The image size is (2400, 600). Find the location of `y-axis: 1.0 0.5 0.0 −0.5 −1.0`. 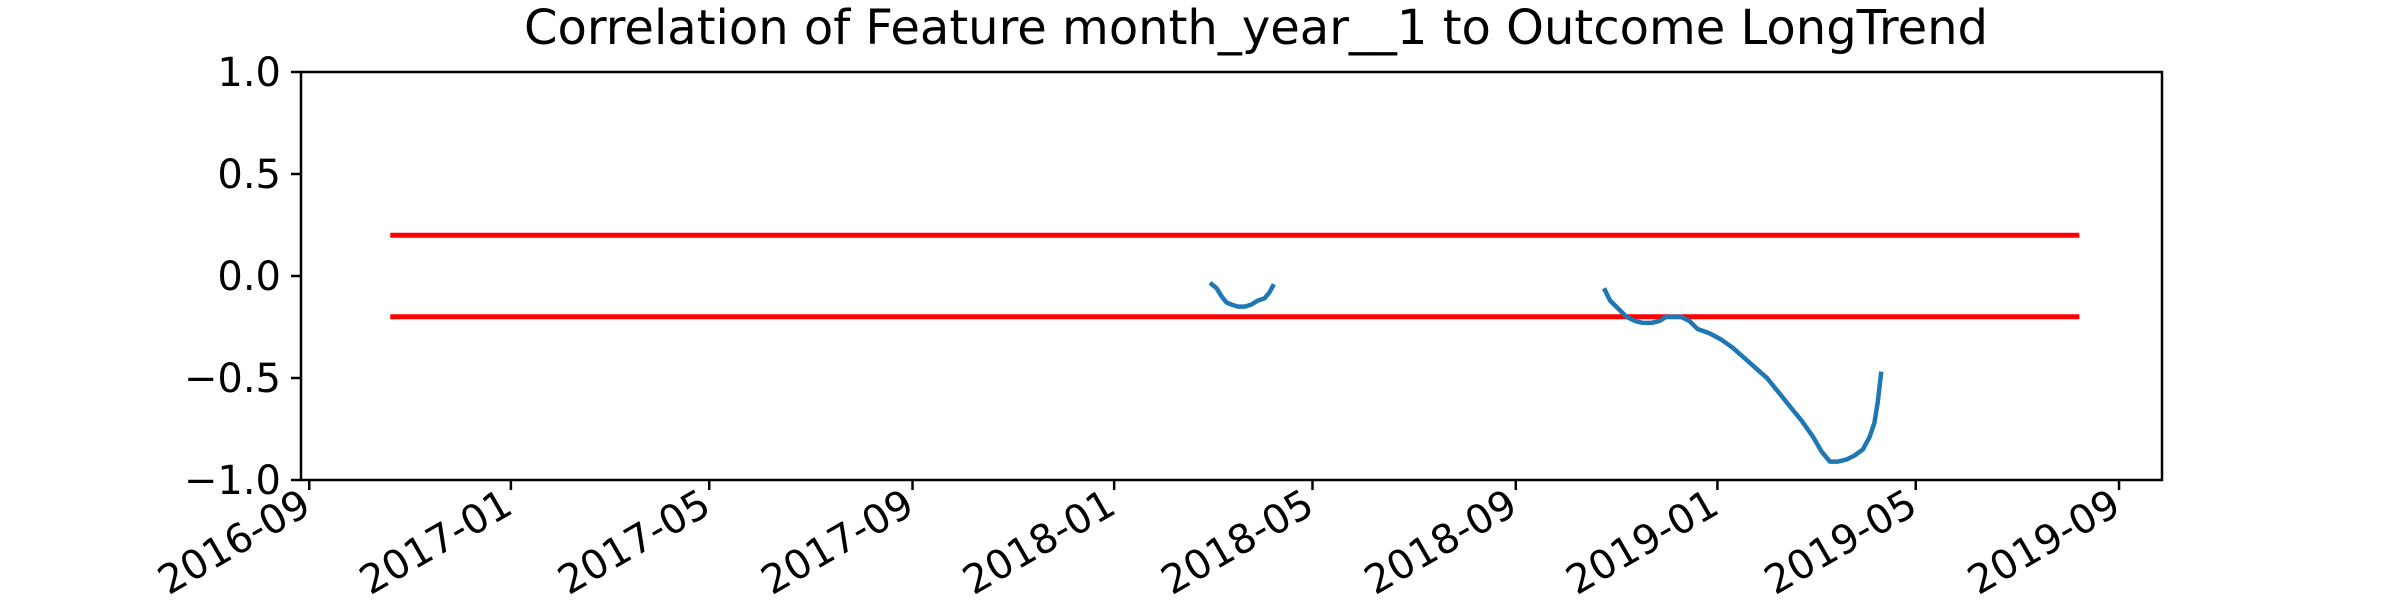

y-axis: 1.0 0.5 0.0 −0.5 −1.0 is located at coordinates (242, 277).